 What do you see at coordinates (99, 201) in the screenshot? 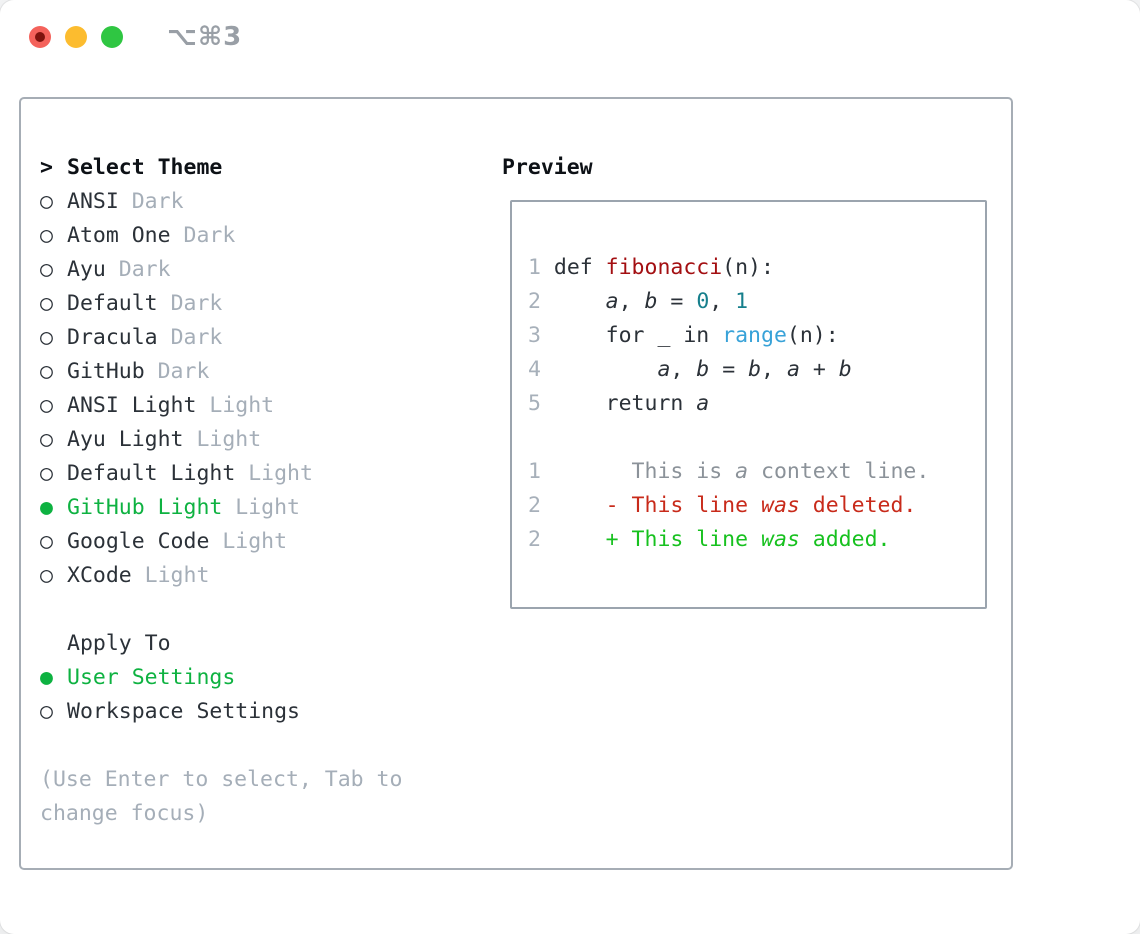
I see `theme-name: ANSI` at bounding box center [99, 201].